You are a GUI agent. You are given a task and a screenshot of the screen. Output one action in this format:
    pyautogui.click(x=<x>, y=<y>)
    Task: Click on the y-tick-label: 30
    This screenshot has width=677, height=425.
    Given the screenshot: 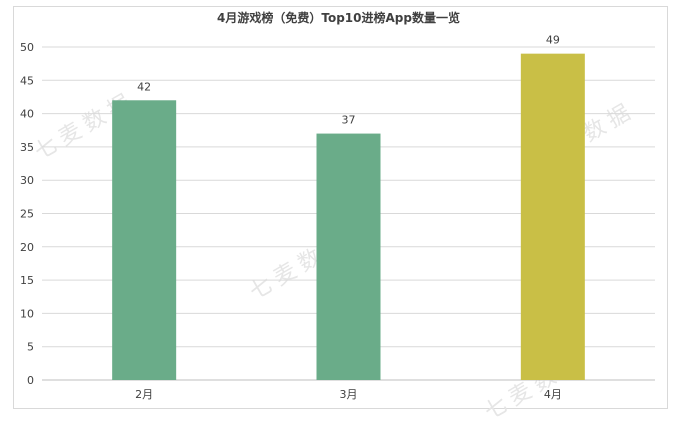 What is the action you would take?
    pyautogui.click(x=27, y=180)
    